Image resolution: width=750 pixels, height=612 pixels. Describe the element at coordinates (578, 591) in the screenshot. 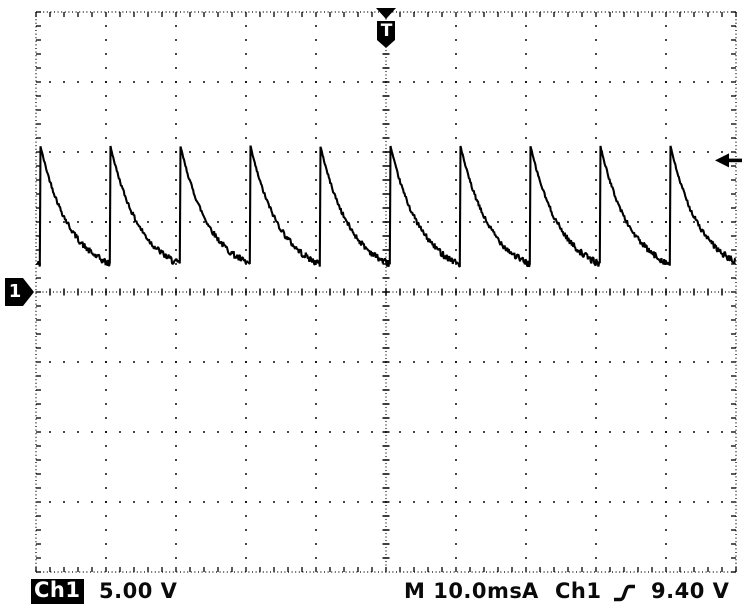

I see `trigger-source-readout: Ch1` at that location.